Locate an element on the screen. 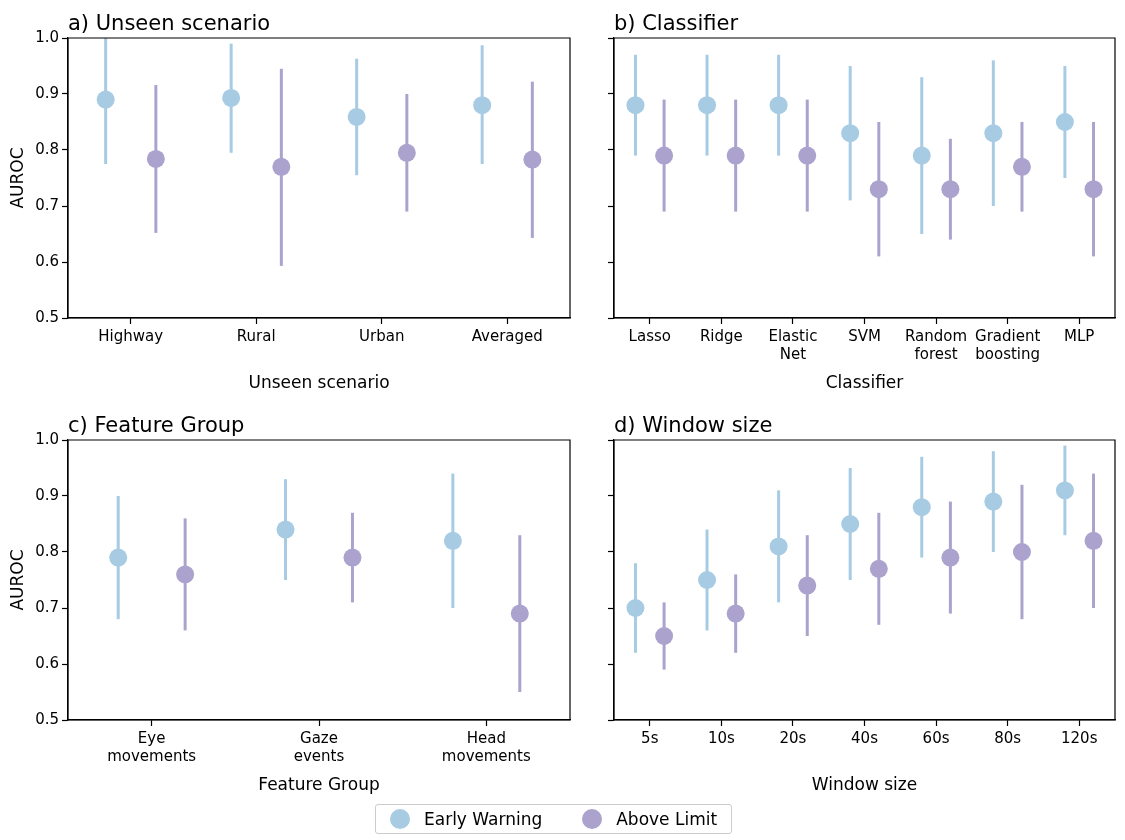 This screenshot has height=840, width=1125. x-tick-label: Highway is located at coordinates (131, 335).